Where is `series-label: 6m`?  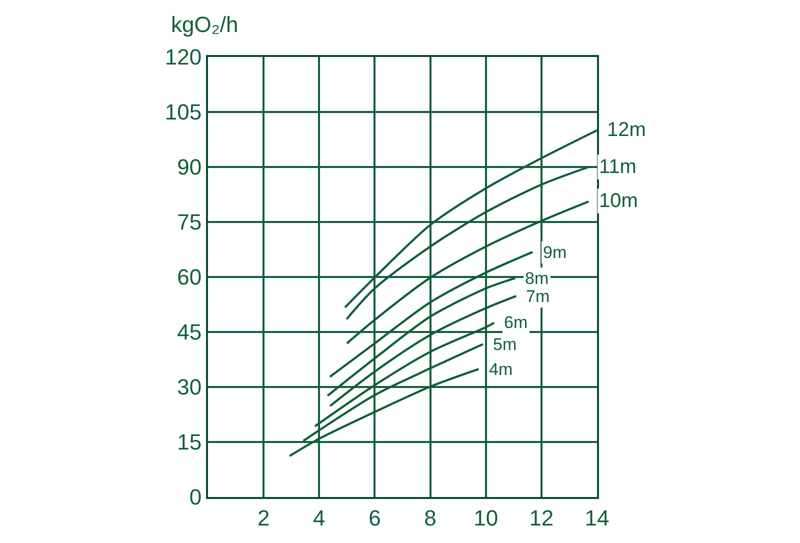 series-label: 6m is located at coordinates (516, 322).